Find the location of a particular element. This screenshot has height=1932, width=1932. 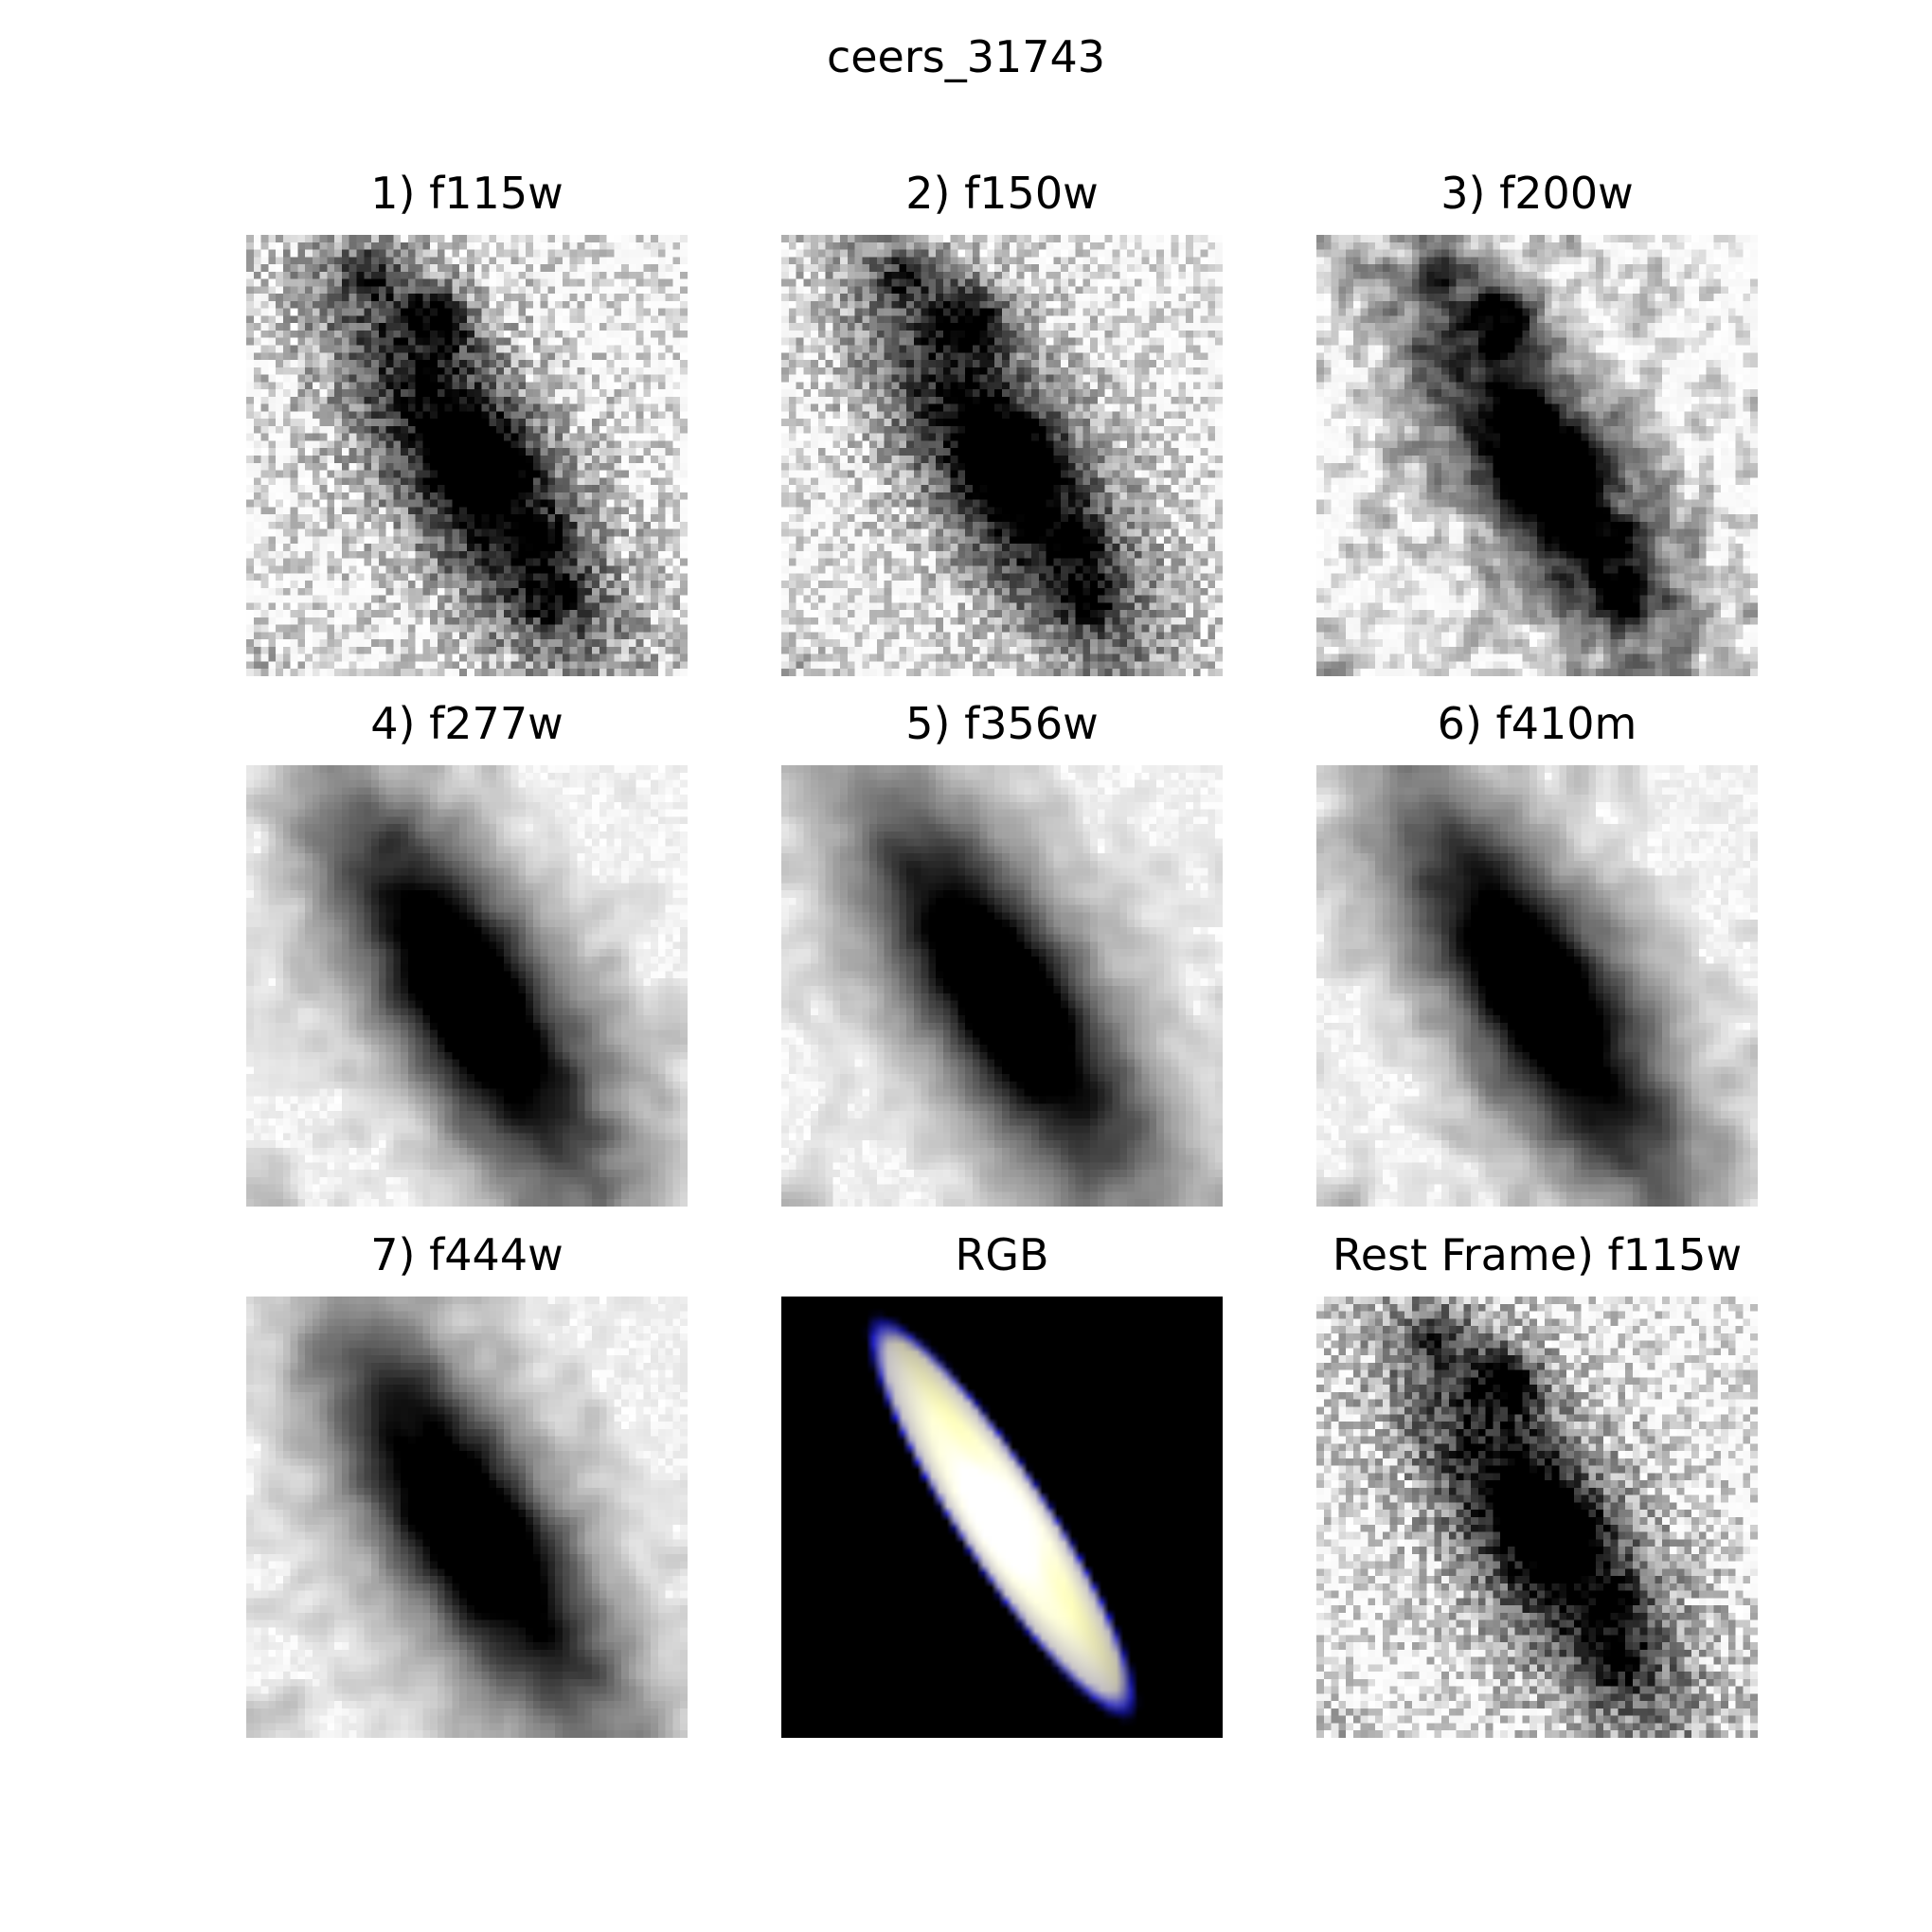

panel-title: 4) f277w is located at coordinates (467, 723).